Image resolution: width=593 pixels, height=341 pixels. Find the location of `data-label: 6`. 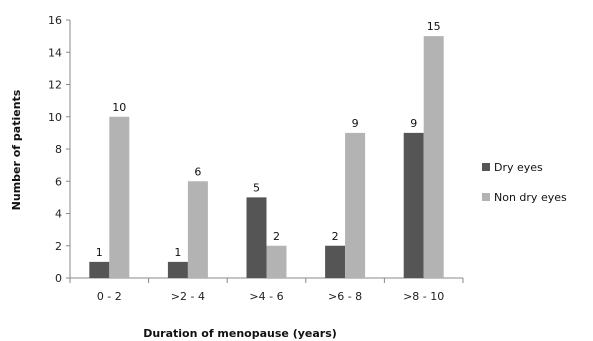

data-label: 6 is located at coordinates (197, 171).